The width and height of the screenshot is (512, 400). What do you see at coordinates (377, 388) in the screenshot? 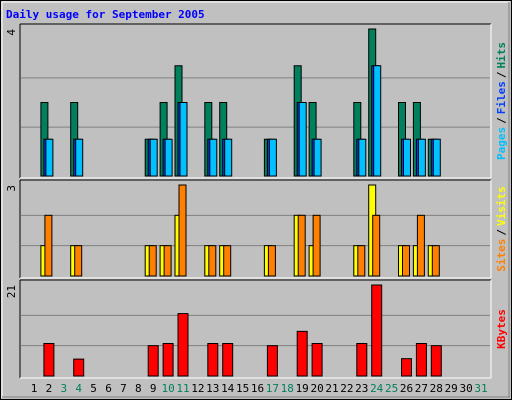
I see `x-tick-label: 24` at bounding box center [377, 388].